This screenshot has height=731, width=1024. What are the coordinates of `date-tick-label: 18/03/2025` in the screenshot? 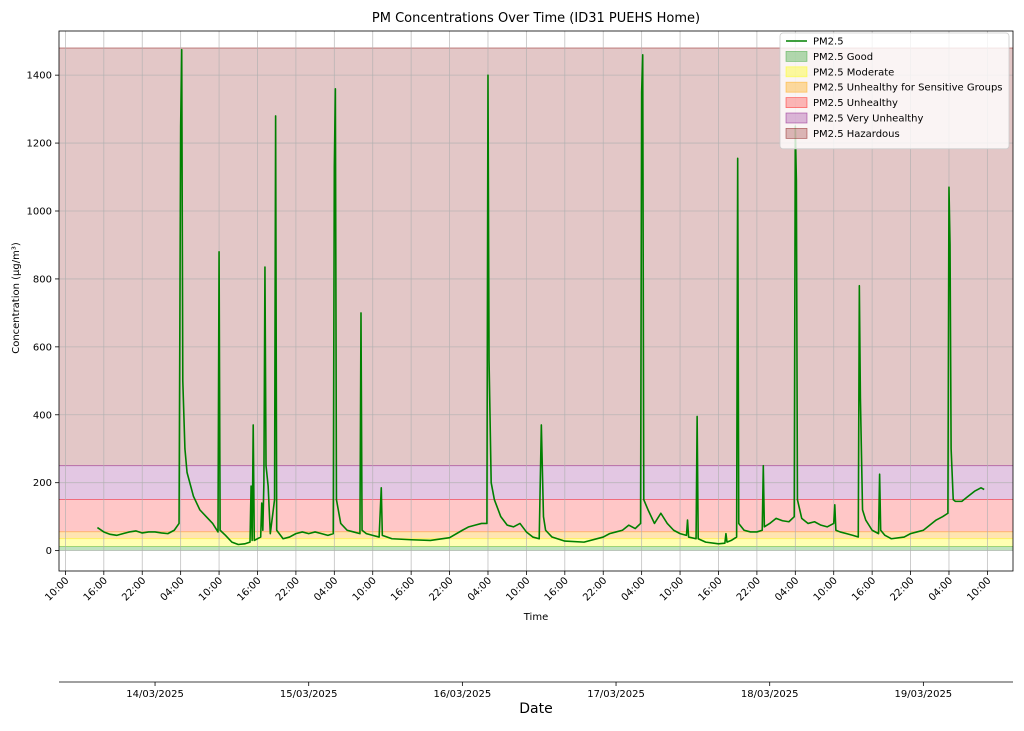 It's located at (770, 694).